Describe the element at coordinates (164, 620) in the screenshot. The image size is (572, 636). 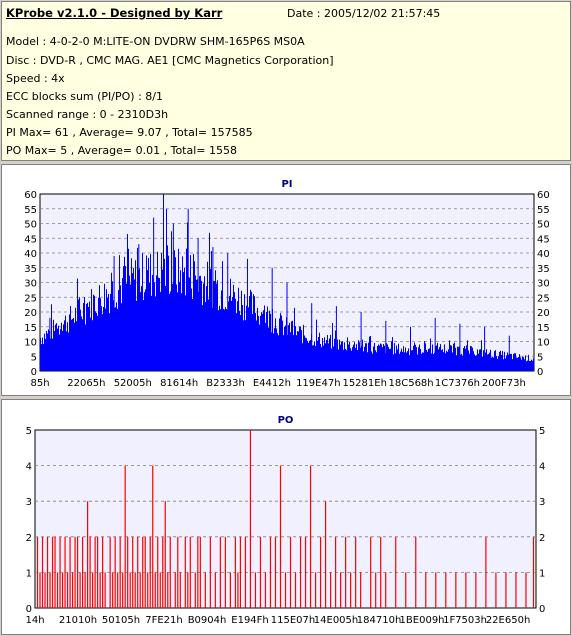
I see `x-tick-label: 7FE21h` at that location.